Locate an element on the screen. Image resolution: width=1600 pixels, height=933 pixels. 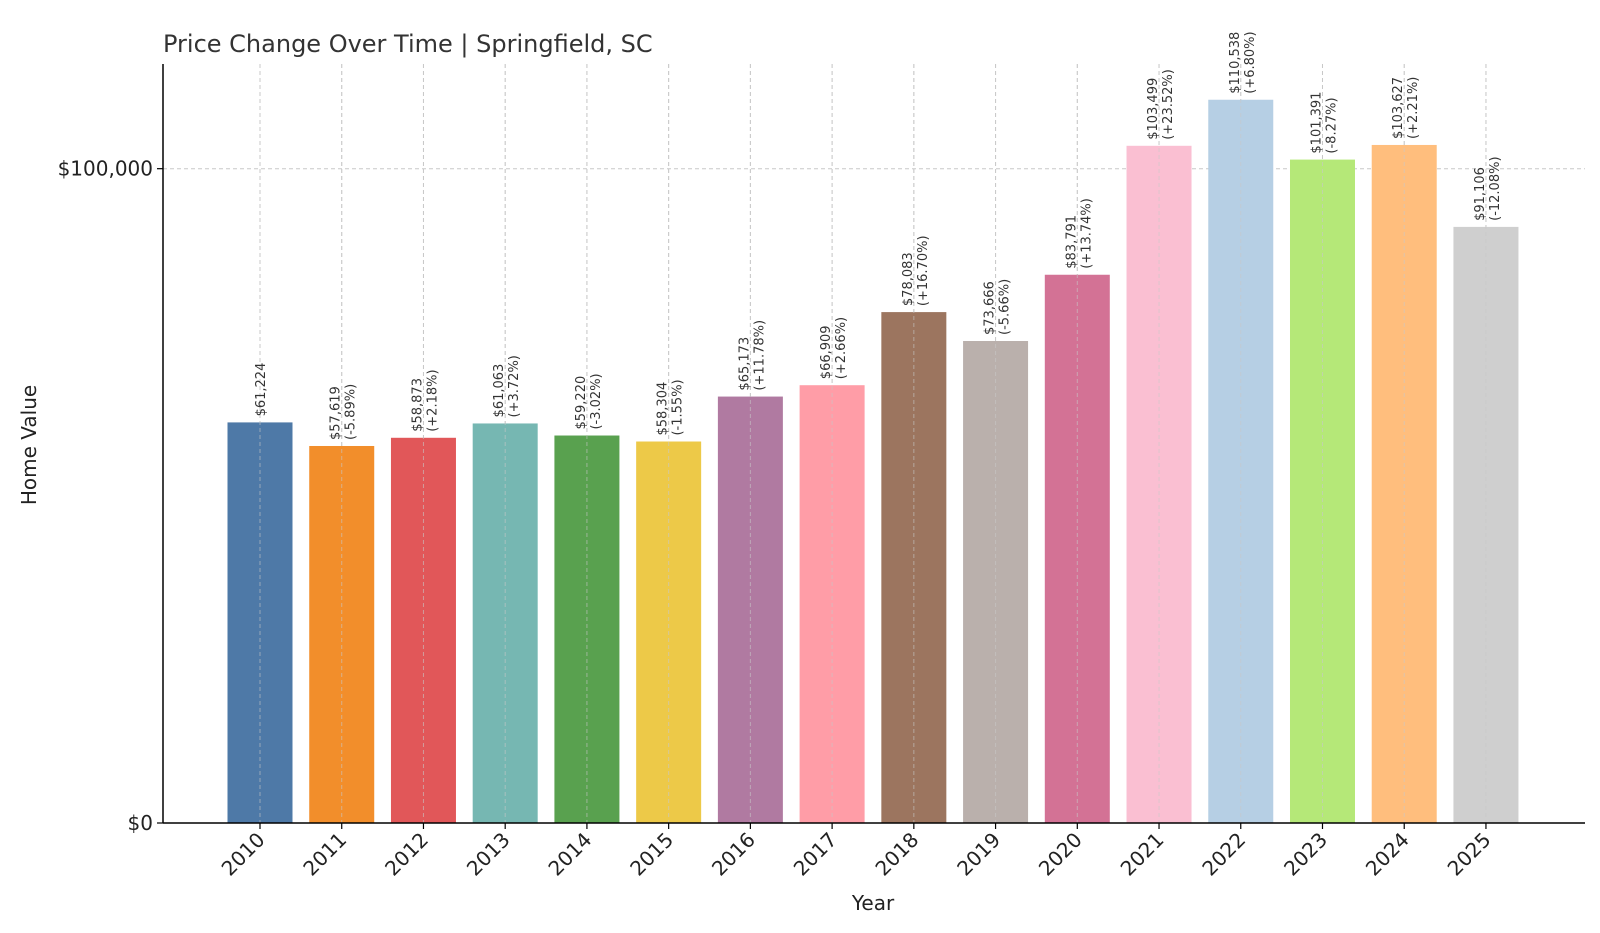
x-tick-label: 2020 is located at coordinates (1060, 854).